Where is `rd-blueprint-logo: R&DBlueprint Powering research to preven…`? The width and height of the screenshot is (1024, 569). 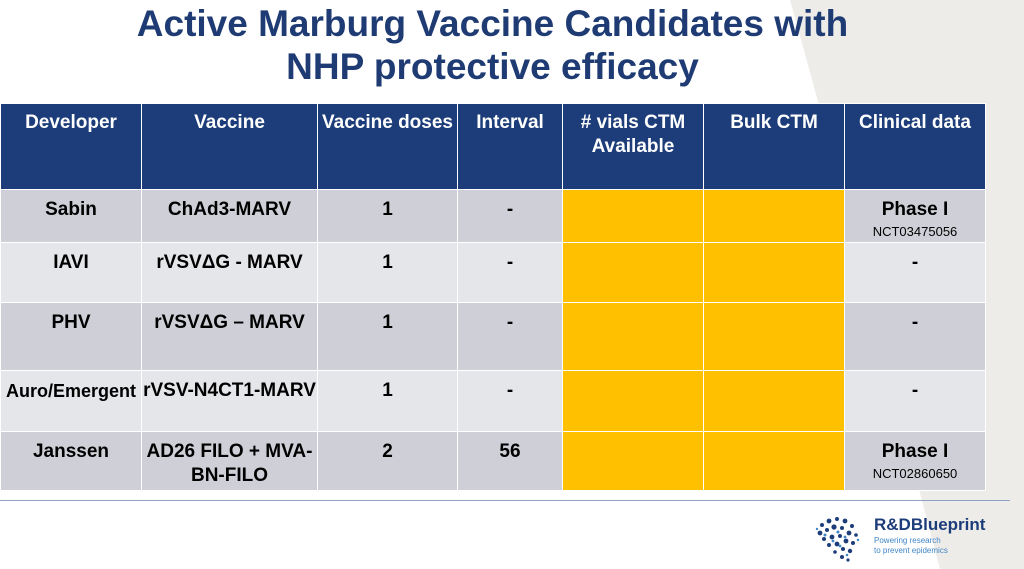 rd-blueprint-logo: R&DBlueprint Powering research to preven… is located at coordinates (946, 535).